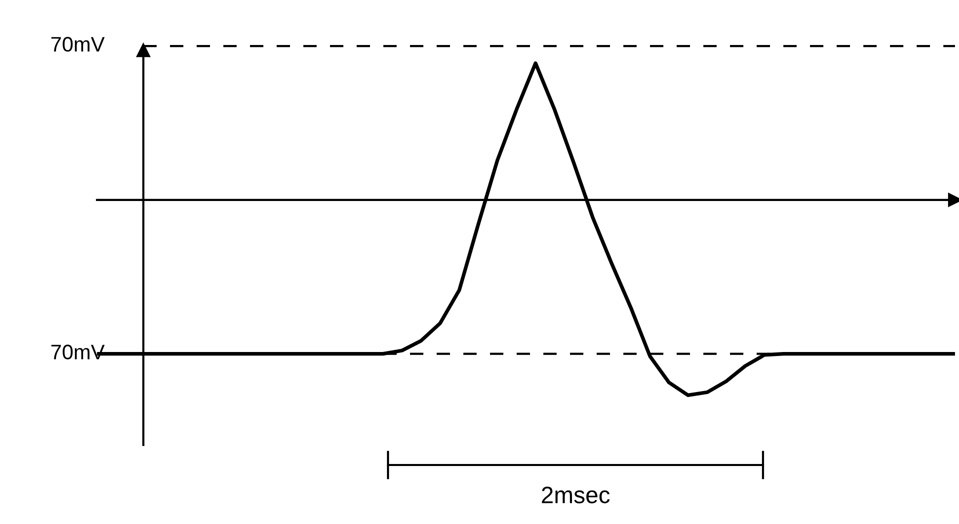 Image resolution: width=959 pixels, height=524 pixels. Describe the element at coordinates (576, 495) in the screenshot. I see `text: 2msec` at that location.